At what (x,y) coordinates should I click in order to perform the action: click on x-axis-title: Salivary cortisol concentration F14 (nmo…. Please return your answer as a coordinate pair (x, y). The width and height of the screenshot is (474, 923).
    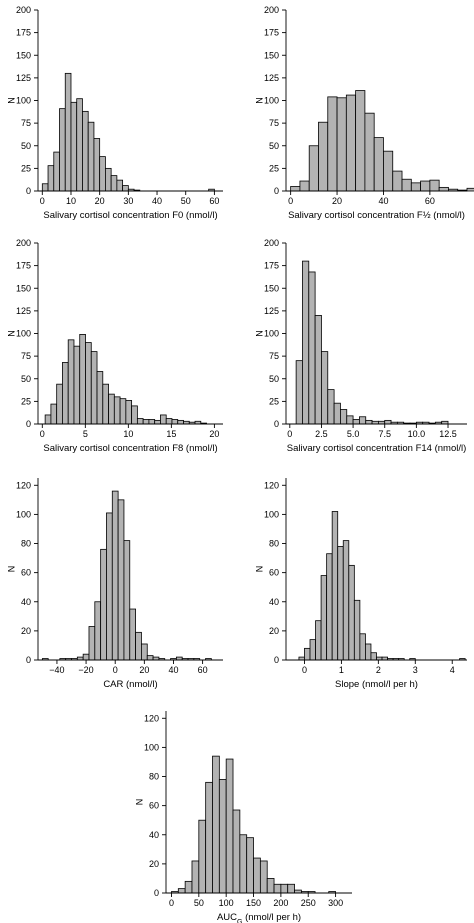
    Looking at the image, I should click on (377, 448).